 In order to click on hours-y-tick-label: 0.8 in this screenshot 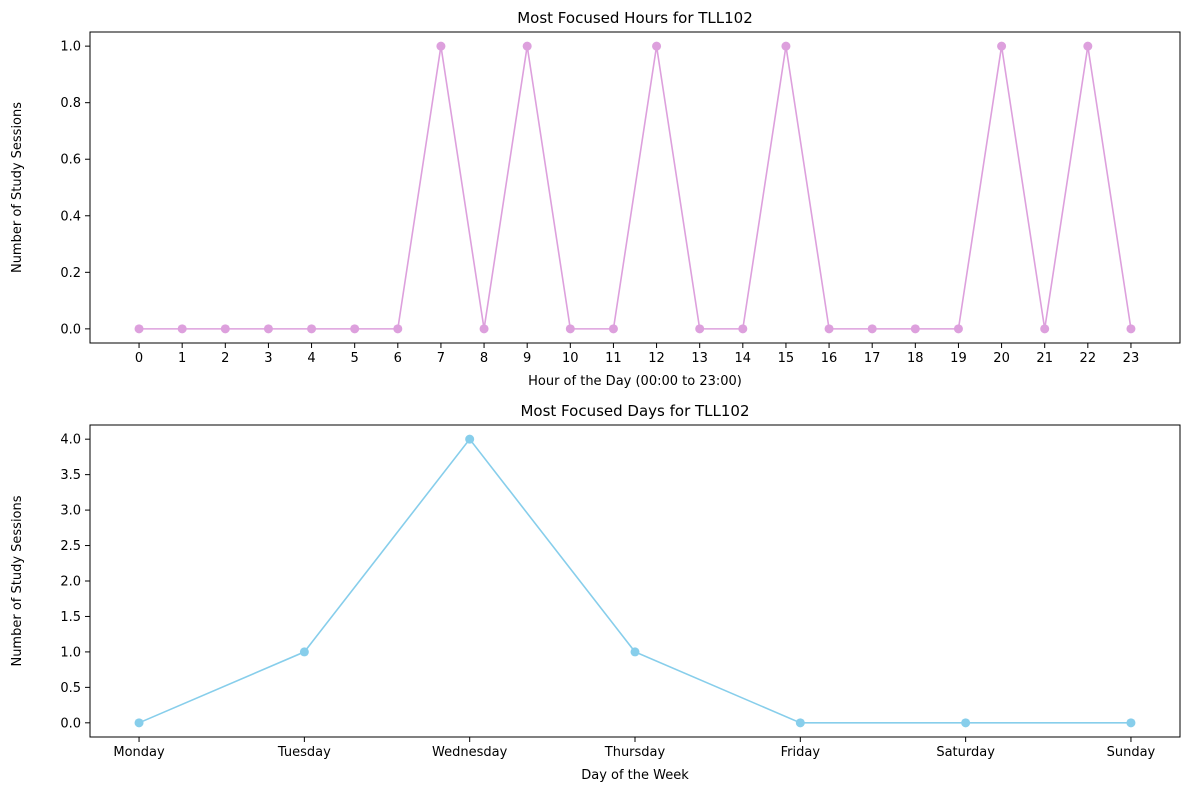, I will do `click(70, 103)`.